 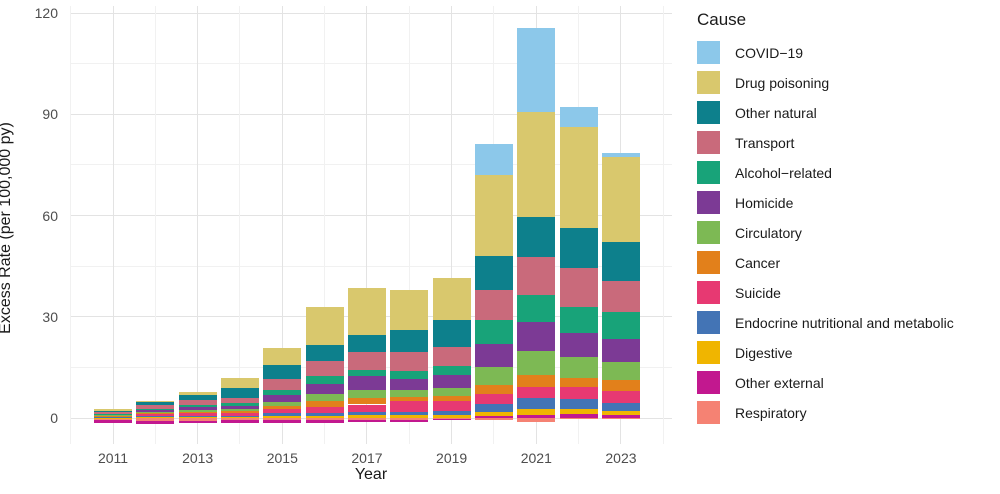 I want to click on legend-label: Alcohol−related, so click(x=783, y=172).